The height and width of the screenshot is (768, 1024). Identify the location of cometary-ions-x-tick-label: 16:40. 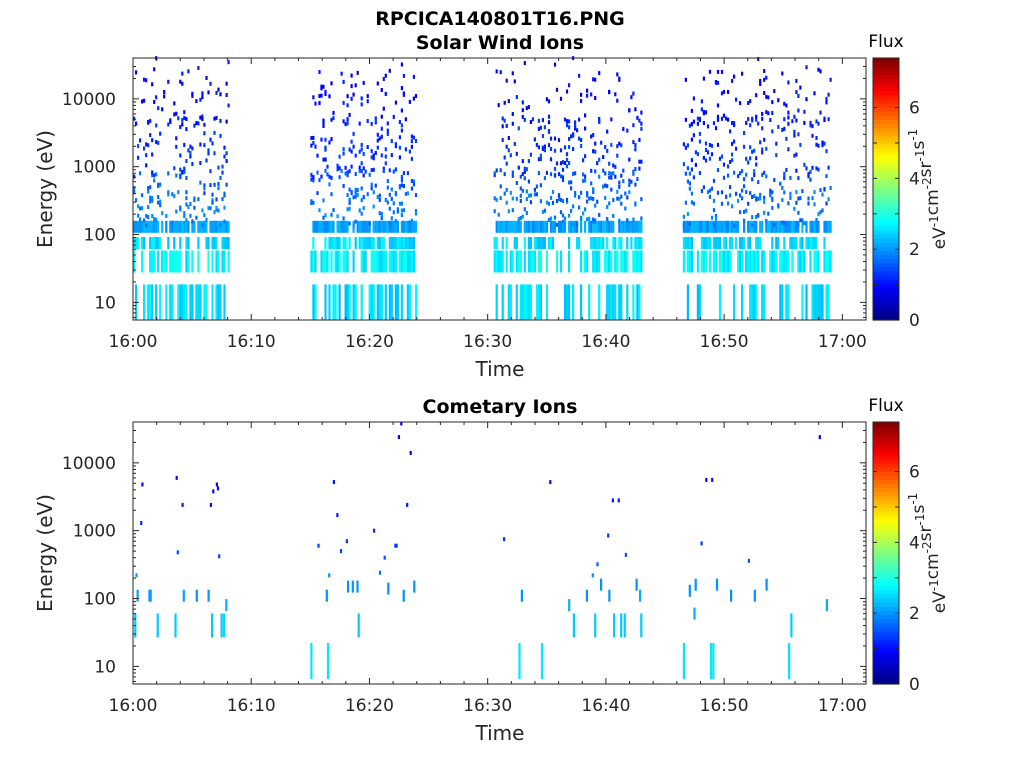
(605, 706).